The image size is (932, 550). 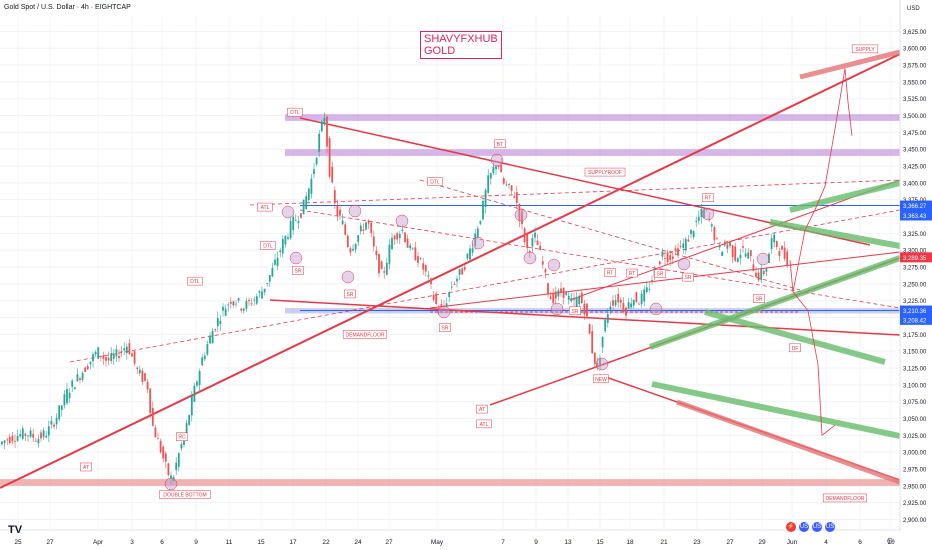 What do you see at coordinates (913, 9) in the screenshot?
I see `currency-label: USD` at bounding box center [913, 9].